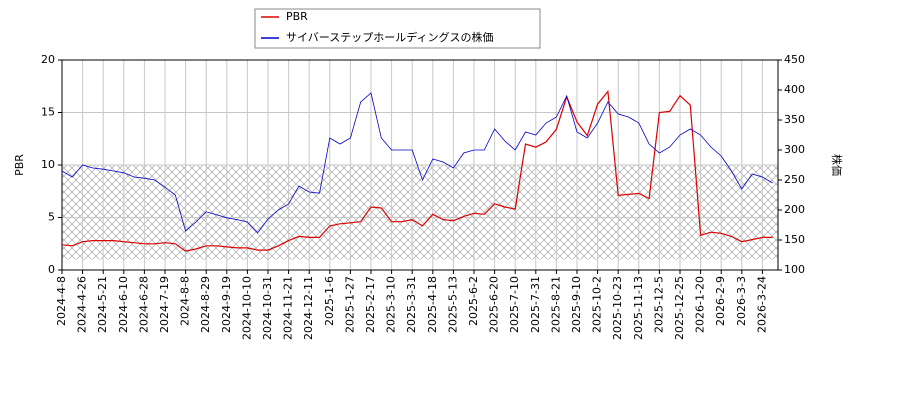 The height and width of the screenshot is (404, 900). I want to click on x-tick-label: 2024-6-28, so click(143, 304).